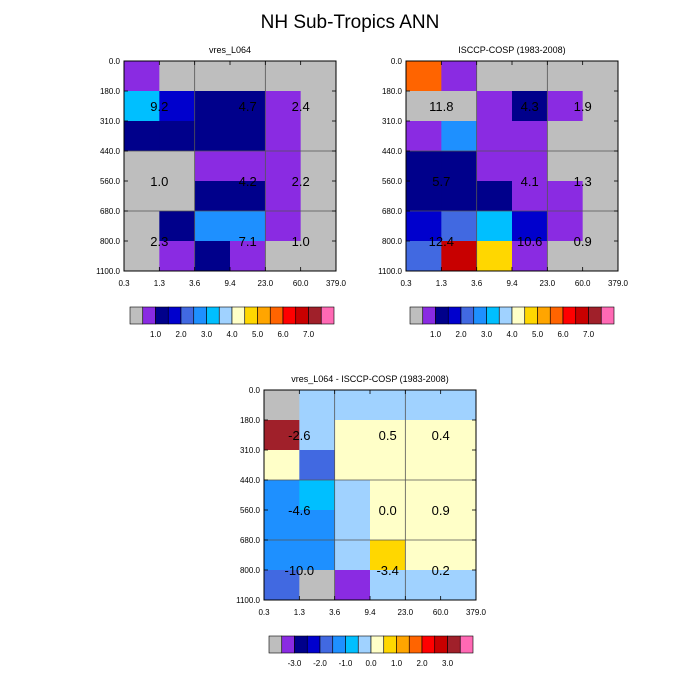  Describe the element at coordinates (301, 106) in the screenshot. I see `box-value-label: 2.4` at that location.